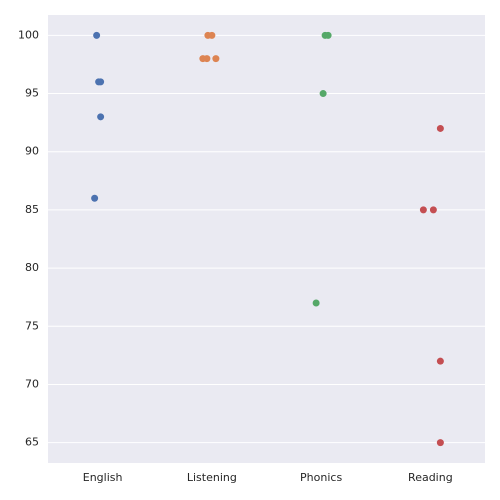 The width and height of the screenshot is (500, 500). Describe the element at coordinates (28, 34) in the screenshot. I see `y-tick-label: 100` at that location.